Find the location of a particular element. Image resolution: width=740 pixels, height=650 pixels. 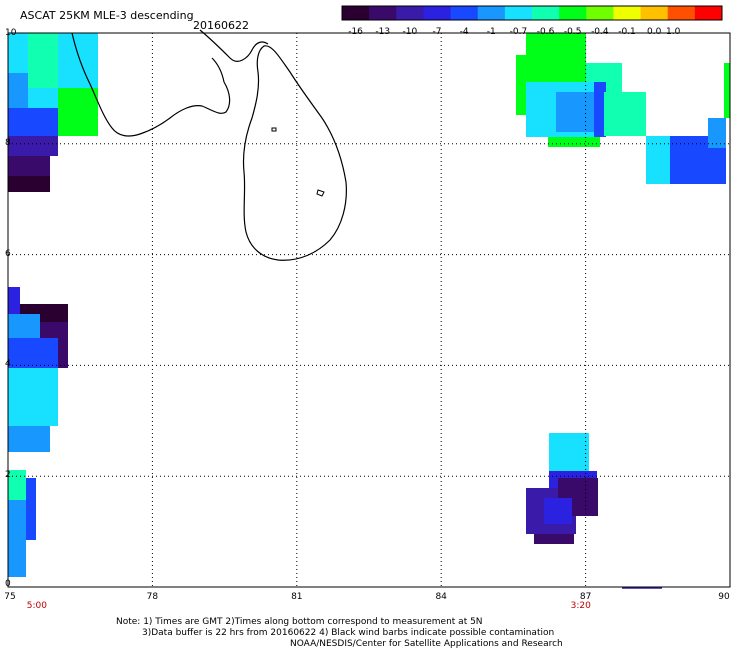

x-tick-label: 81 is located at coordinates (297, 597).